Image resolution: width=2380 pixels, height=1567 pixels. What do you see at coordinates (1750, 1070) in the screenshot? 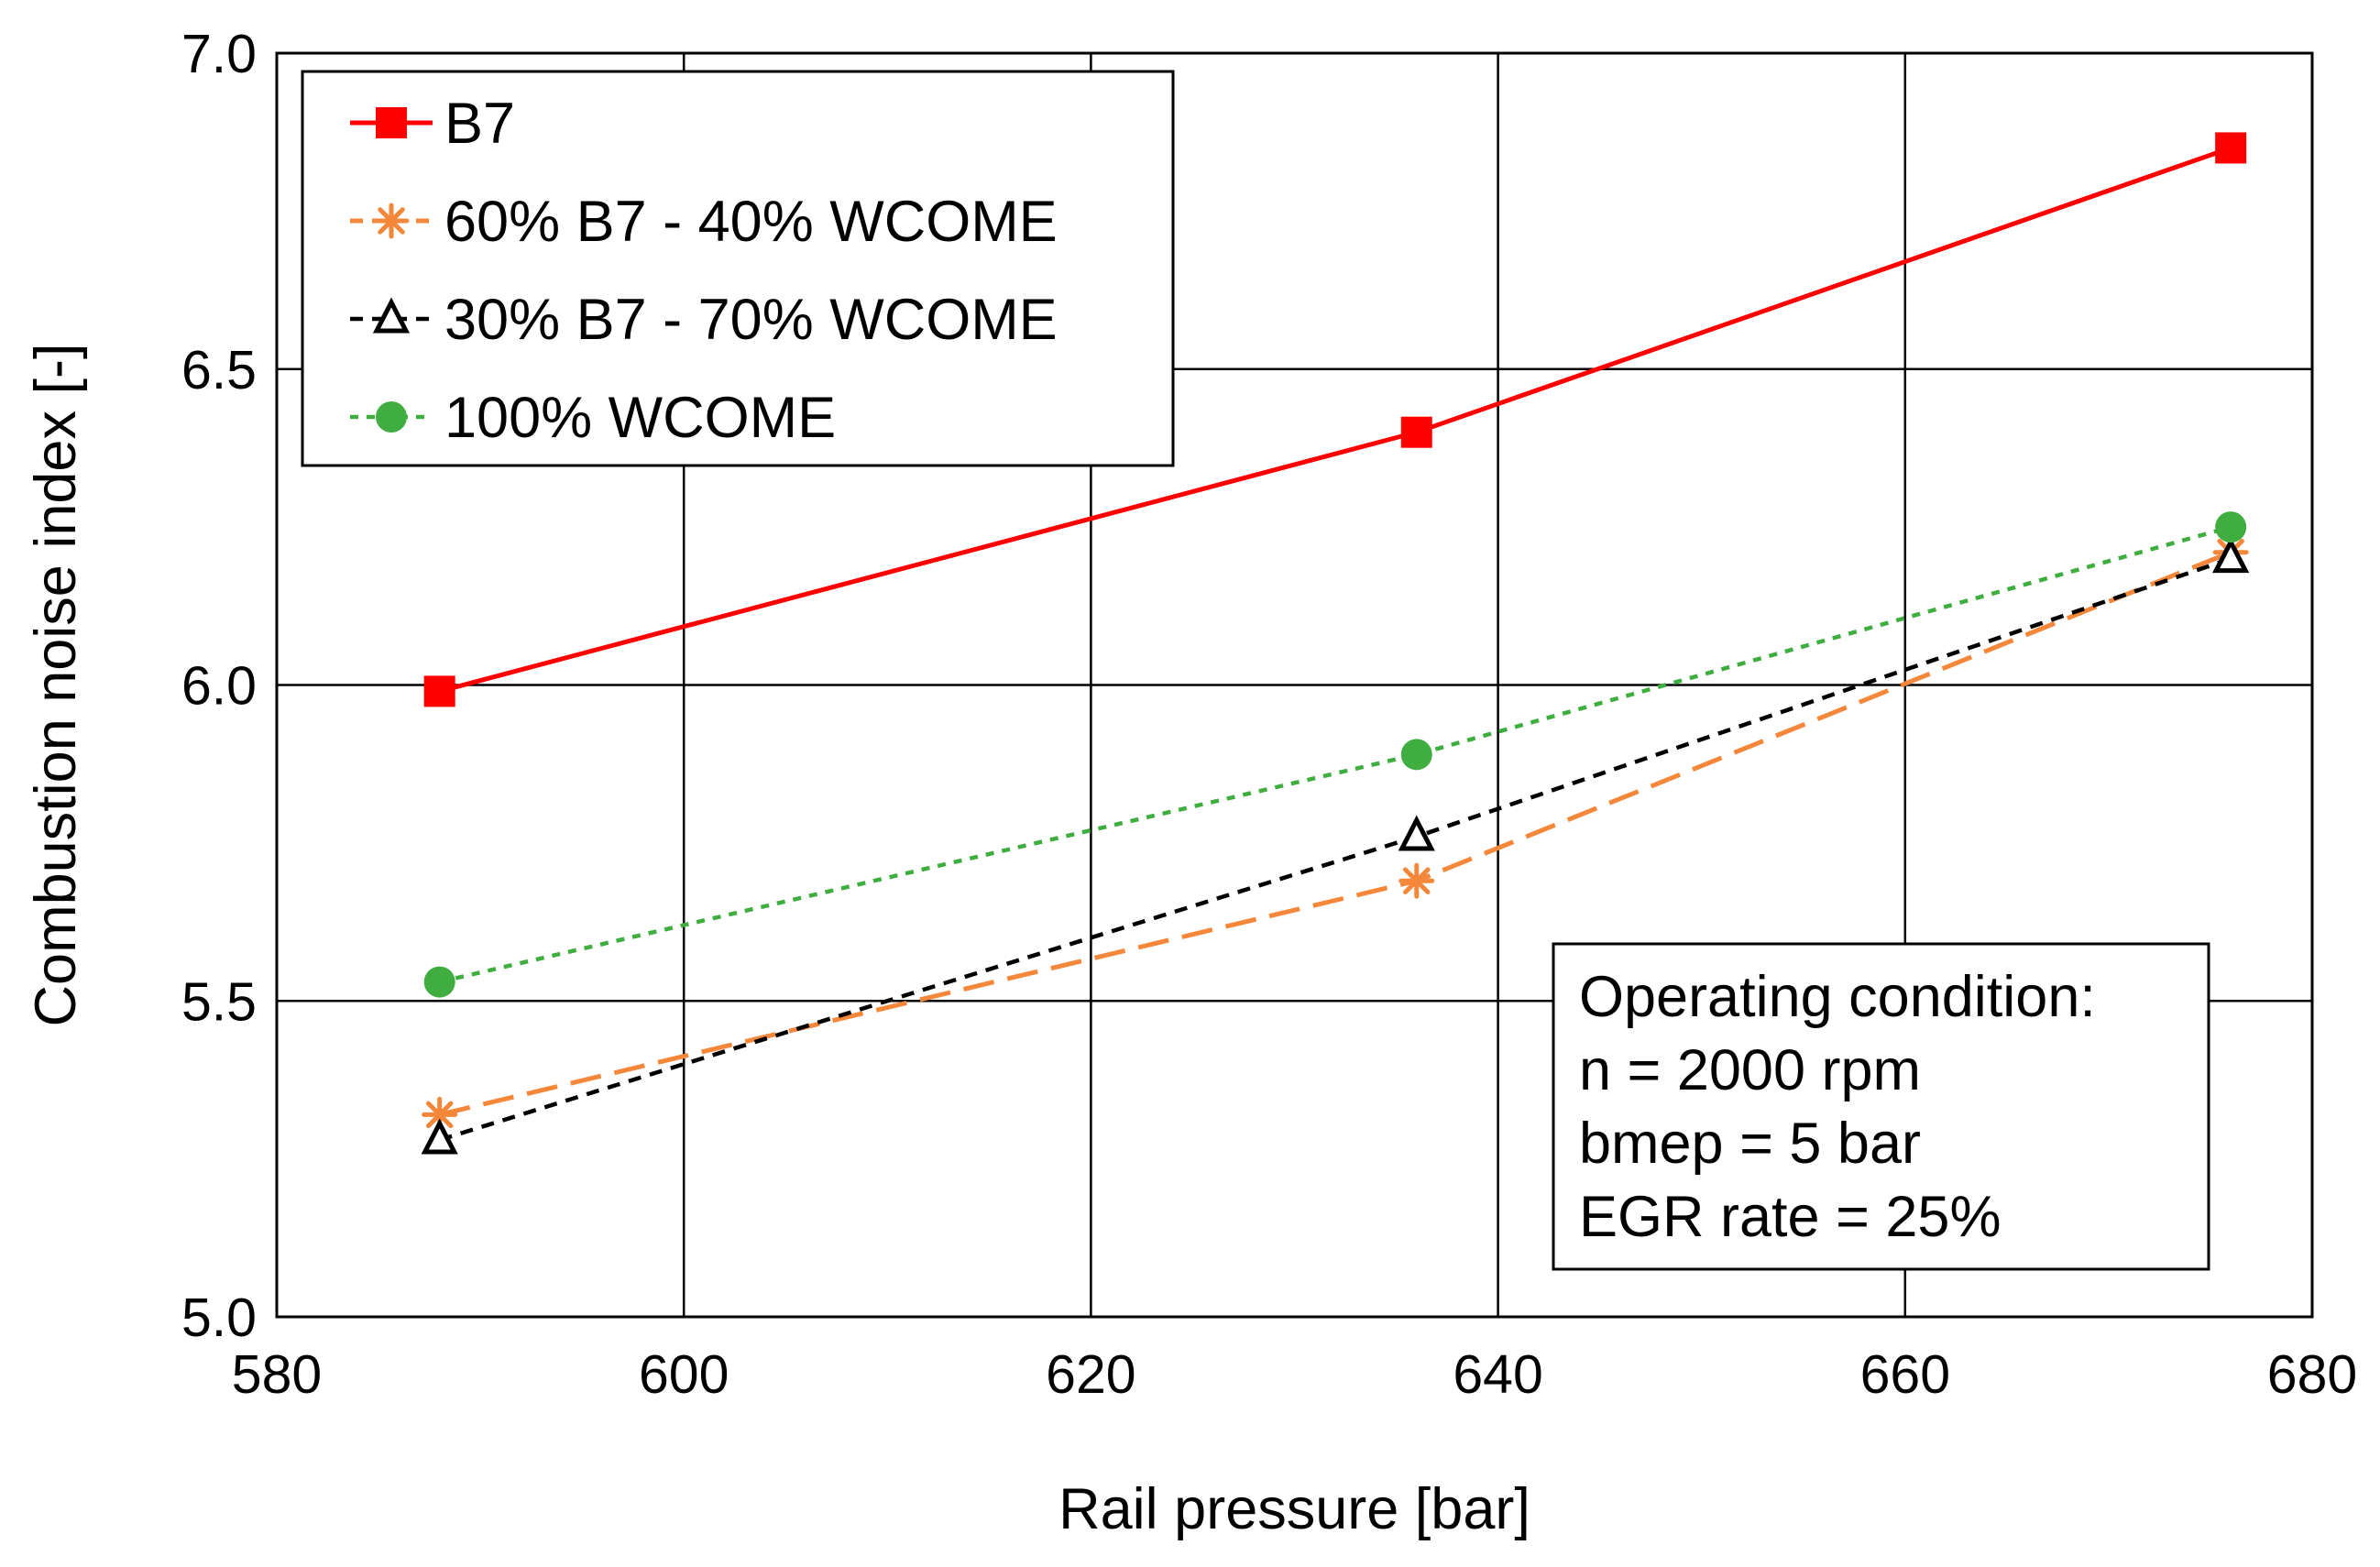
I see `note-line: n = 2000 rpm` at bounding box center [1750, 1070].